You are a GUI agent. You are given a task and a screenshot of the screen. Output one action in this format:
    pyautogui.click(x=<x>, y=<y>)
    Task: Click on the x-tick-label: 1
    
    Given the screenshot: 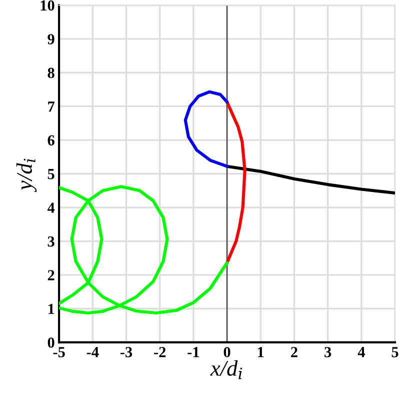 What is the action you would take?
    pyautogui.click(x=261, y=352)
    